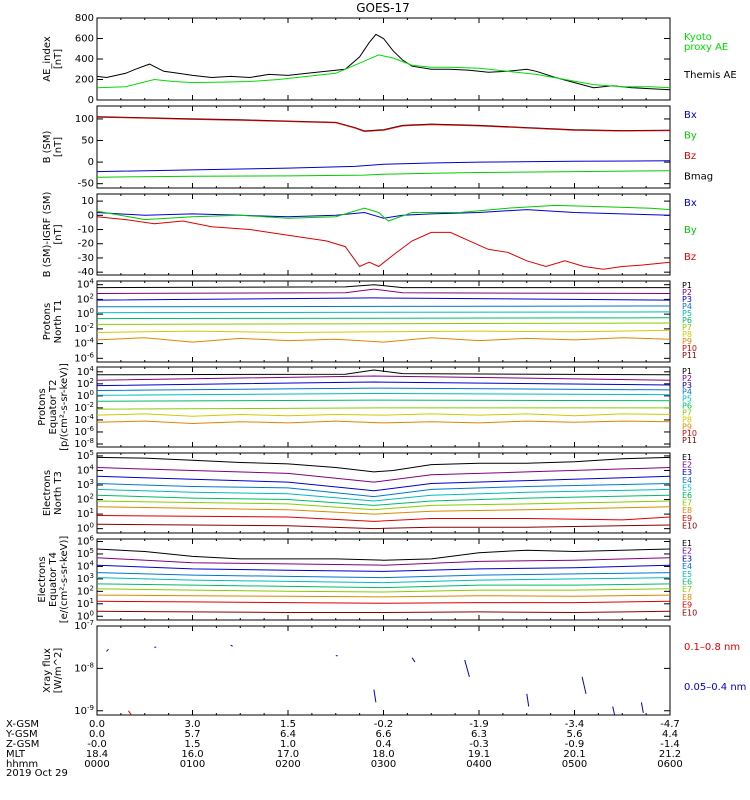 The image size is (750, 800). I want to click on y-axis-label: Equator T2, so click(53, 407).